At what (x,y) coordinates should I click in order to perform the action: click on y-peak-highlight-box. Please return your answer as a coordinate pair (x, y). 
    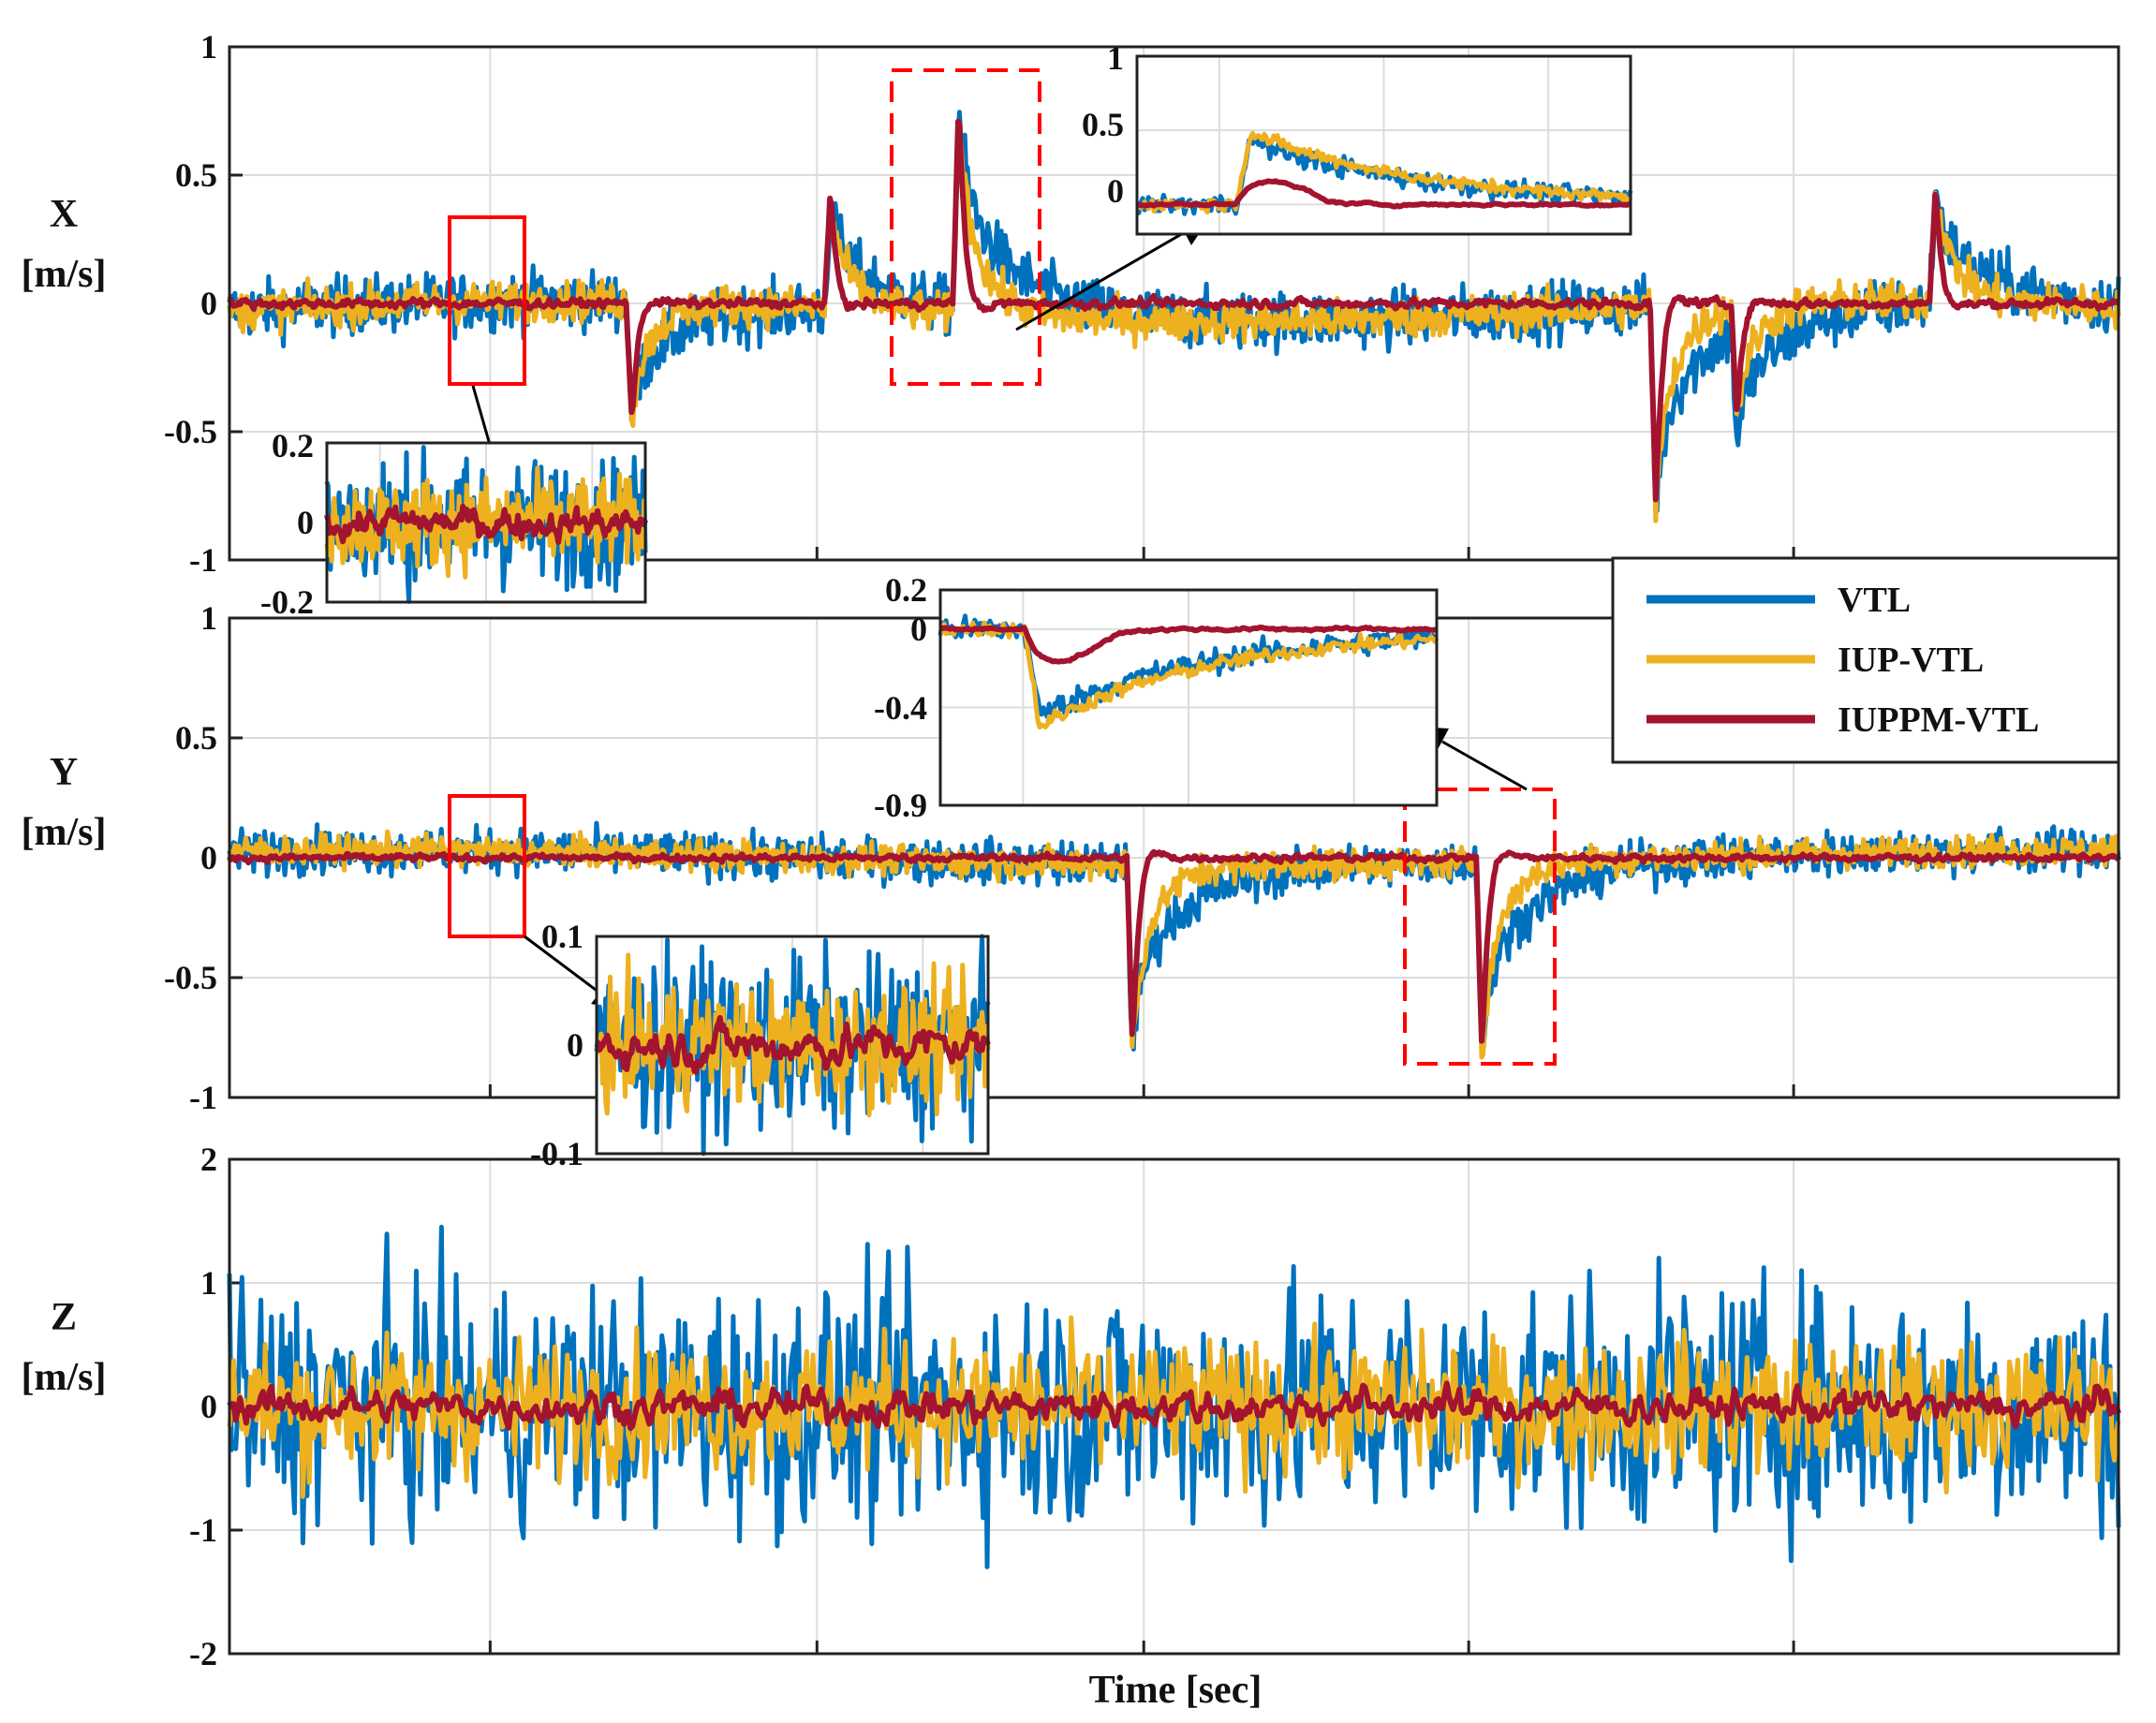
    Looking at the image, I should click on (1480, 927).